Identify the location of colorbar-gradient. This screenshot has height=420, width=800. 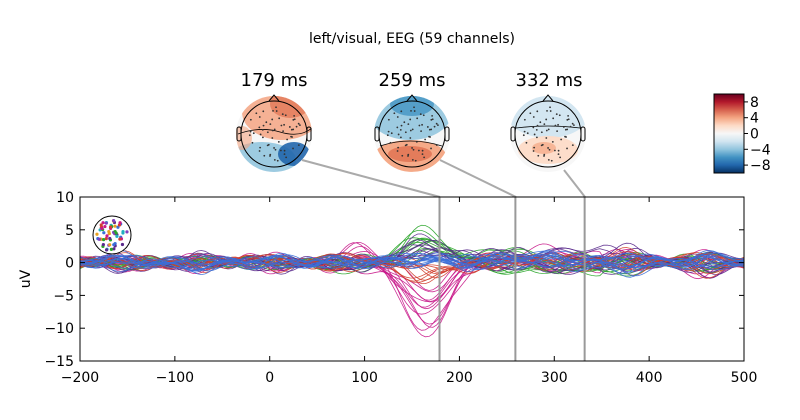
(729, 133).